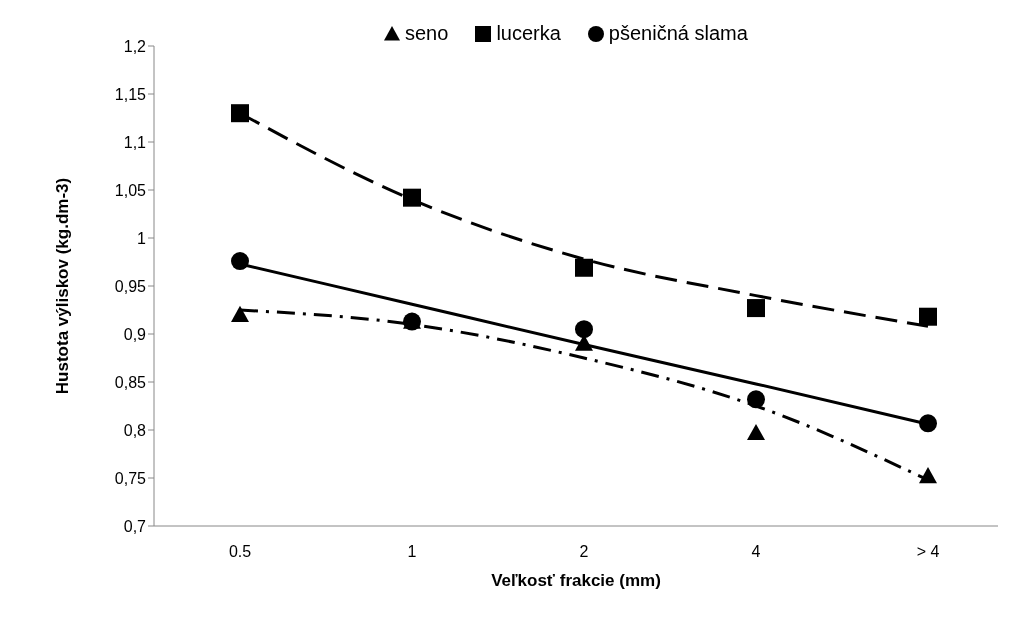 The width and height of the screenshot is (1016, 624). What do you see at coordinates (130, 286) in the screenshot?
I see `y-tick-label: 0,95` at bounding box center [130, 286].